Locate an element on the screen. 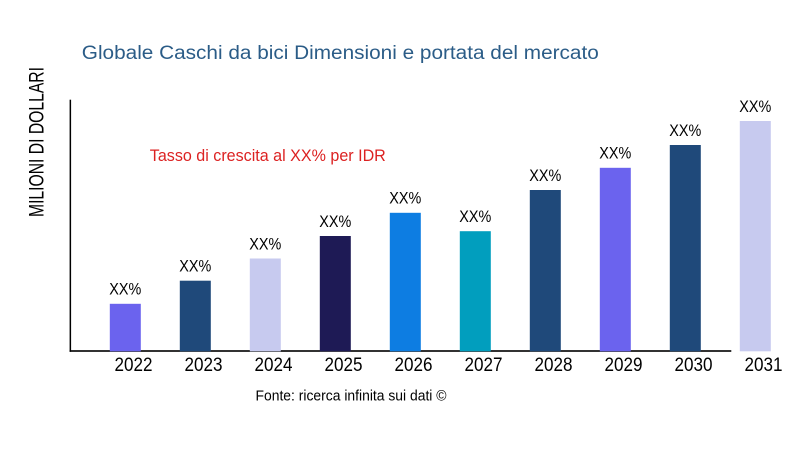  svg-text: 2030 is located at coordinates (694, 365).